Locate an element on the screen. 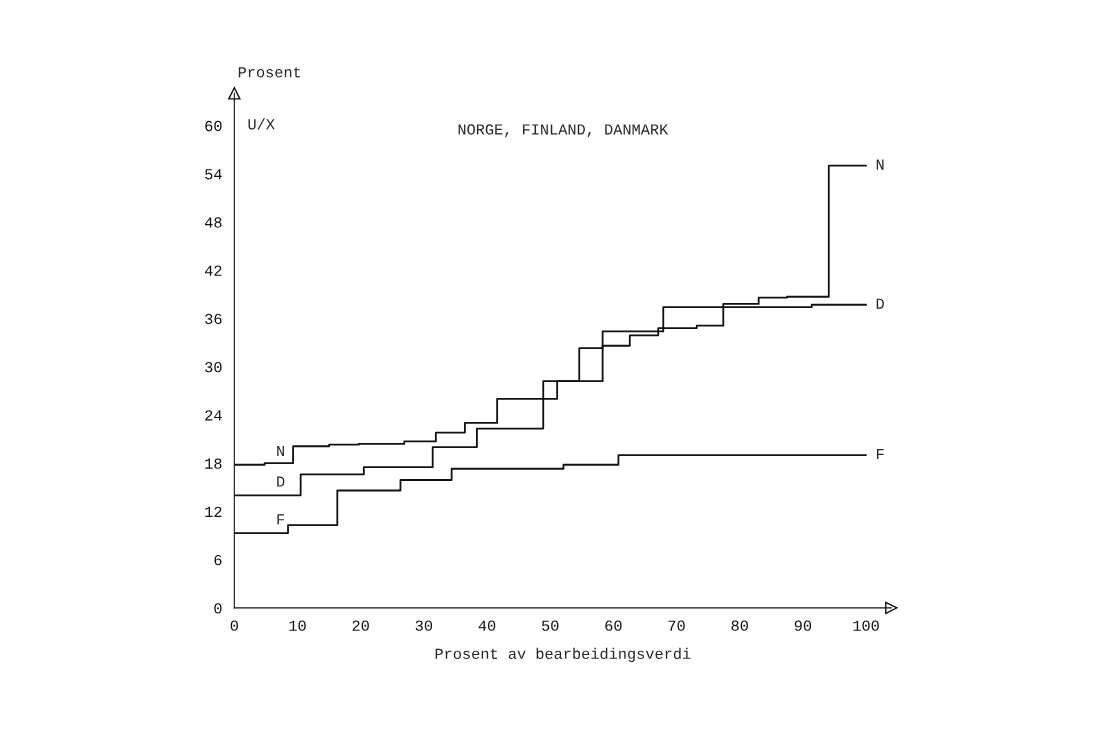 This screenshot has width=1095, height=735. x-tick-label: 60 is located at coordinates (613, 625).